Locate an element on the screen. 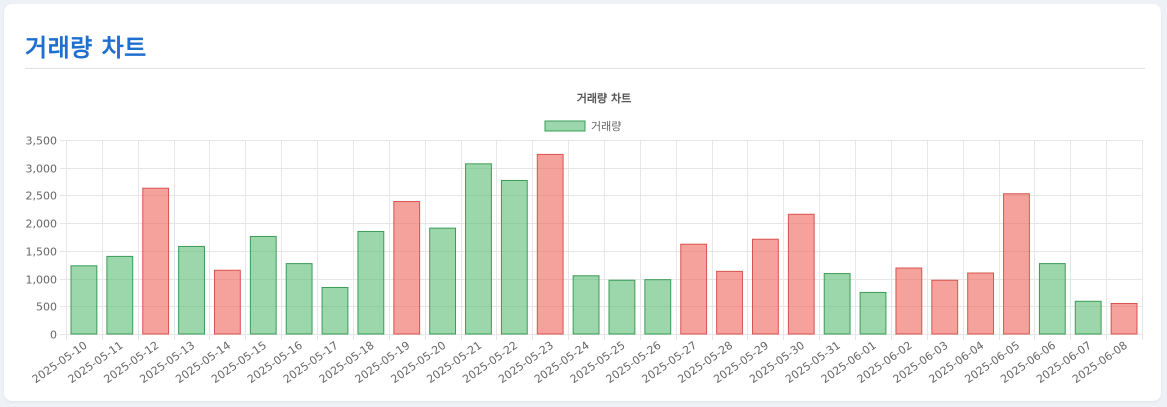 Image resolution: width=1167 pixels, height=407 pixels. y-tick-label: 0 is located at coordinates (53, 335).